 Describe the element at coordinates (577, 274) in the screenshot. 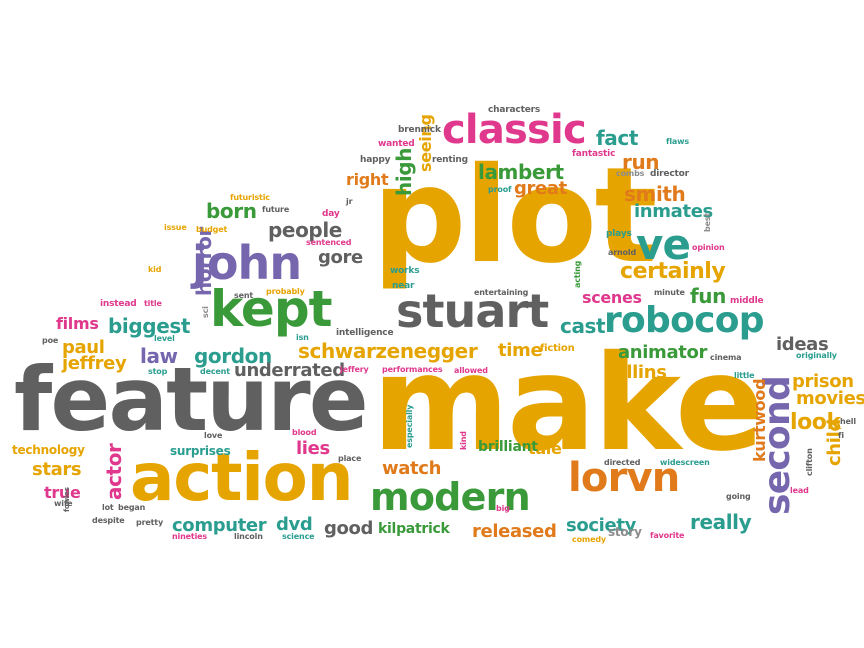

I see `word-acting: acting` at that location.